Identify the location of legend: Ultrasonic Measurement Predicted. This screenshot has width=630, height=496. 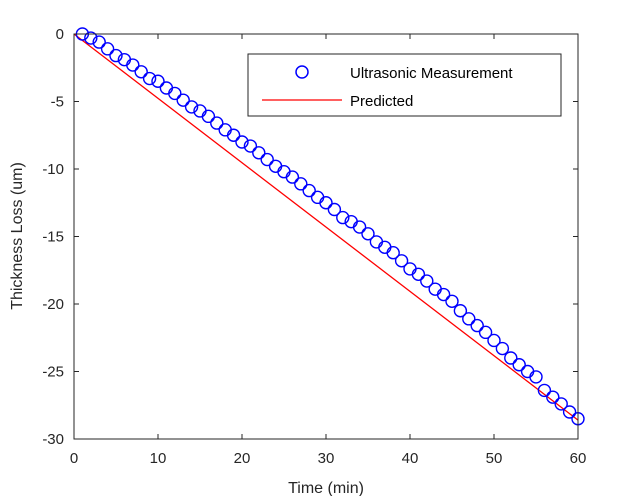
(404, 85).